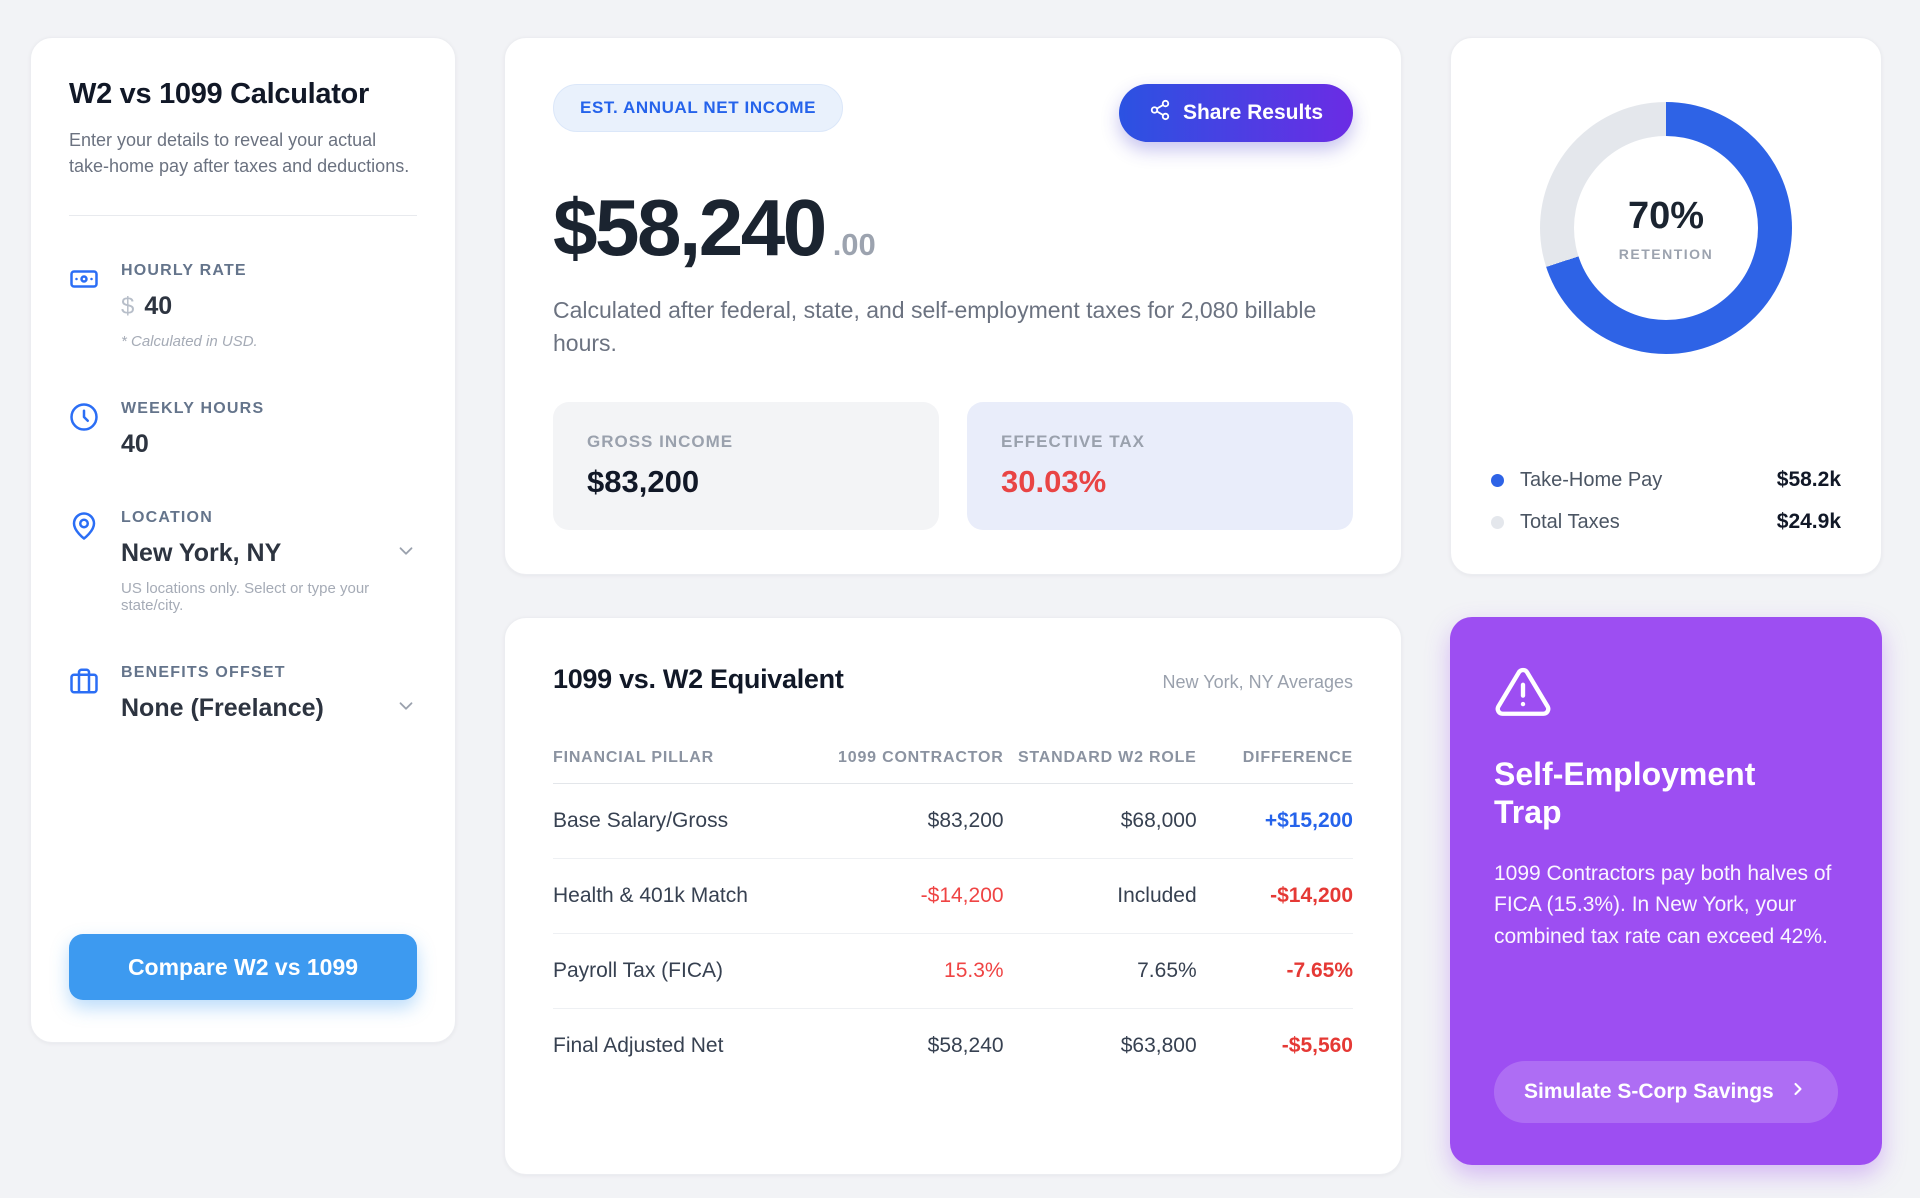 This screenshot has width=1920, height=1198. I want to click on legend-value: $58.2k, so click(1808, 479).